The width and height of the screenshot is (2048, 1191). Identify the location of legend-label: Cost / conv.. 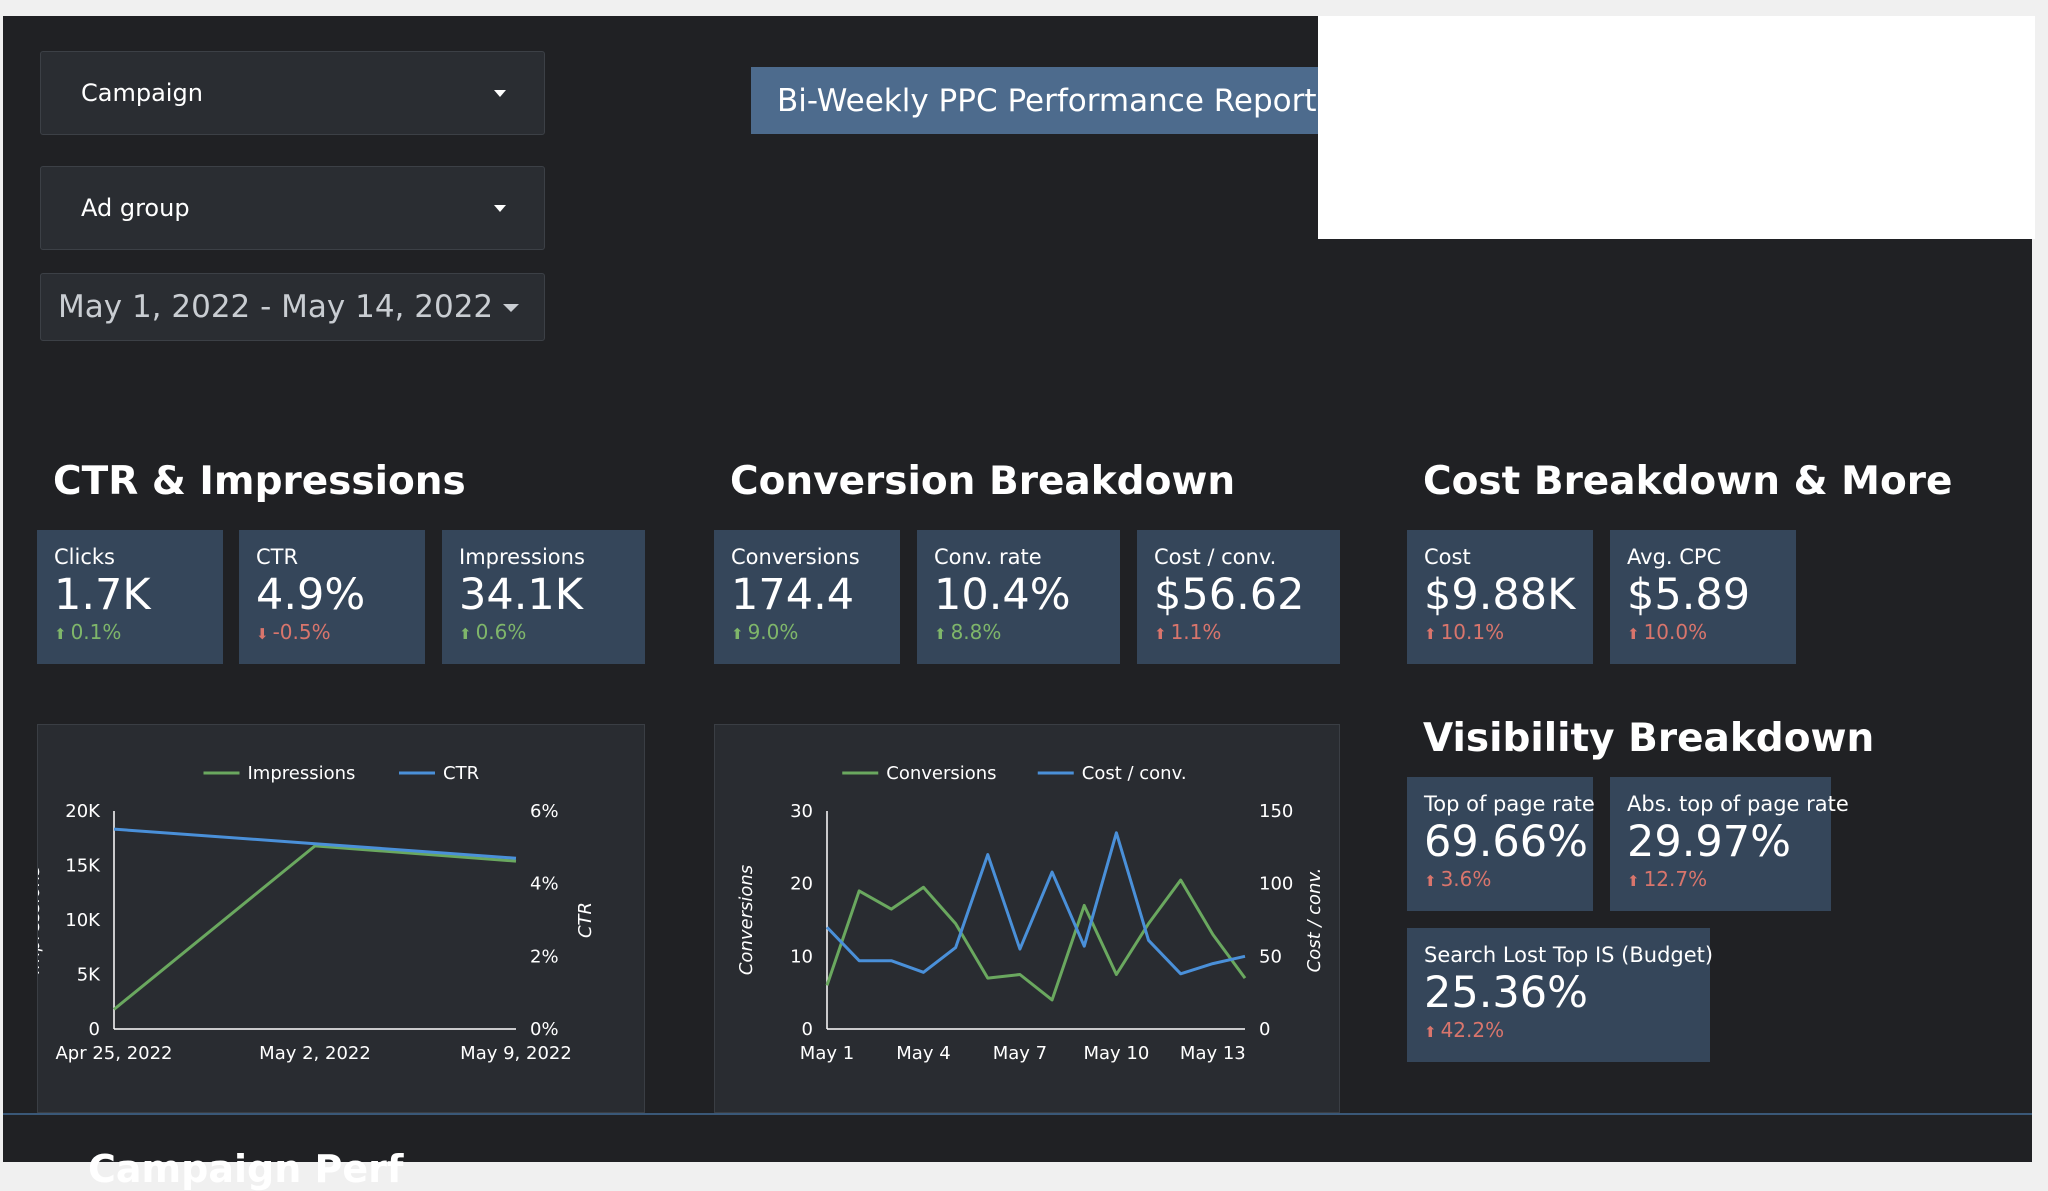
(1134, 773).